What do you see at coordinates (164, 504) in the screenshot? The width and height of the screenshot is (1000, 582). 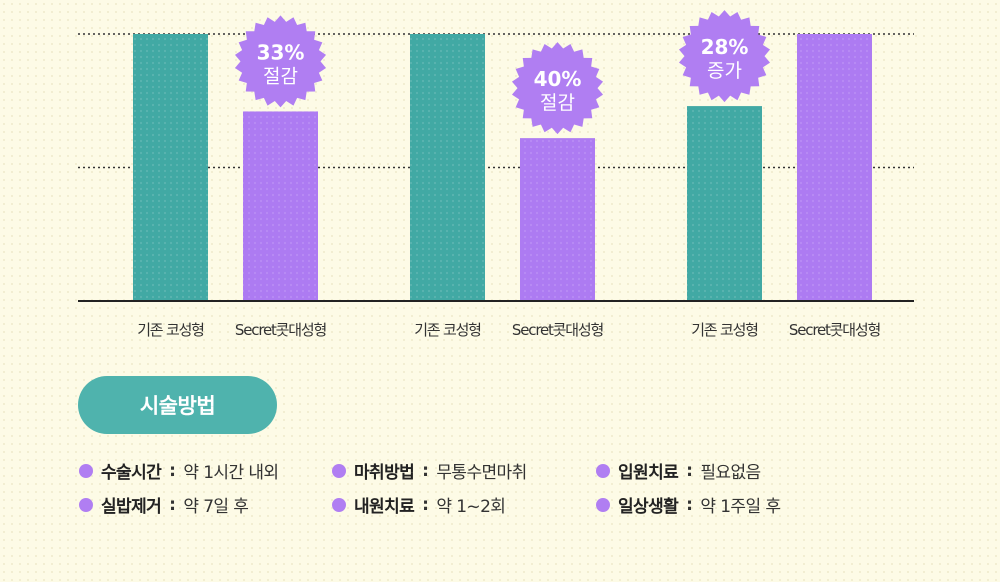 I see `info-item: 실밥제거 : 약 7일 후` at bounding box center [164, 504].